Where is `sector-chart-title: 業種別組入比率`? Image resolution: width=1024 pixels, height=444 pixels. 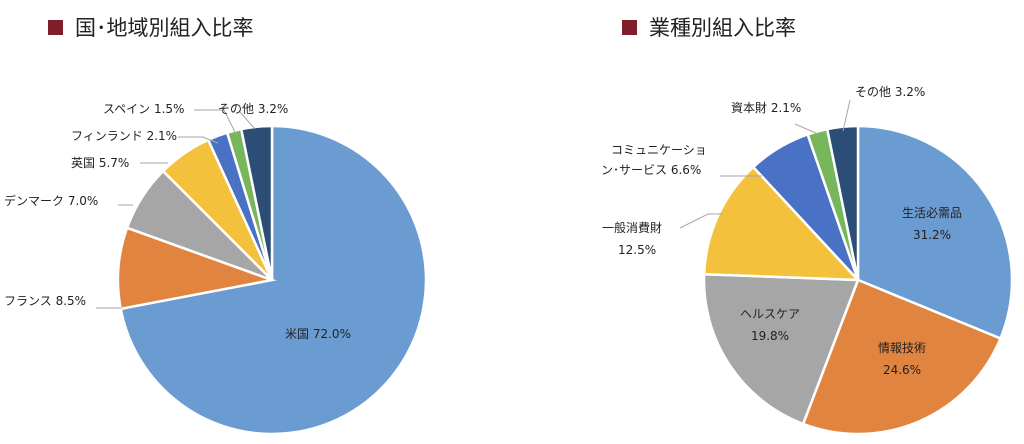 sector-chart-title: 業種別組入比率 is located at coordinates (709, 27).